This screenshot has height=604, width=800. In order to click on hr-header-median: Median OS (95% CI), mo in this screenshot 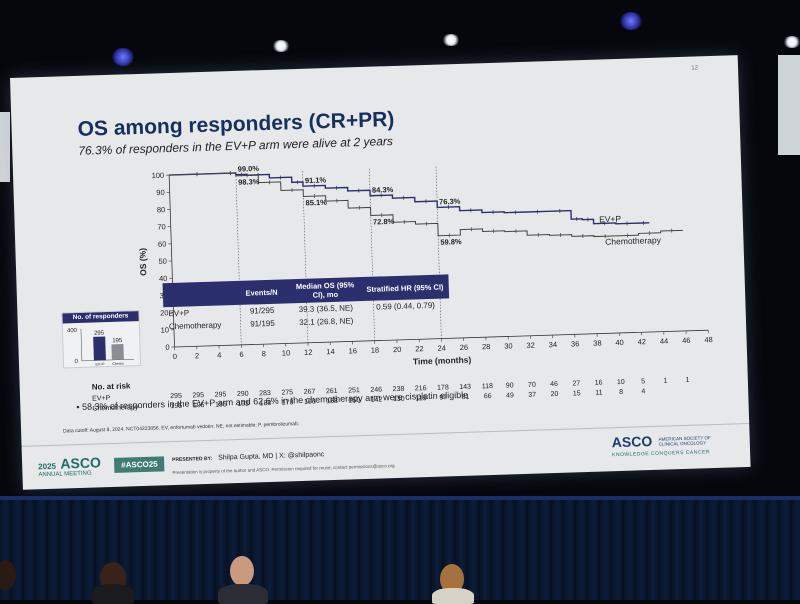, I will do `click(325, 290)`.